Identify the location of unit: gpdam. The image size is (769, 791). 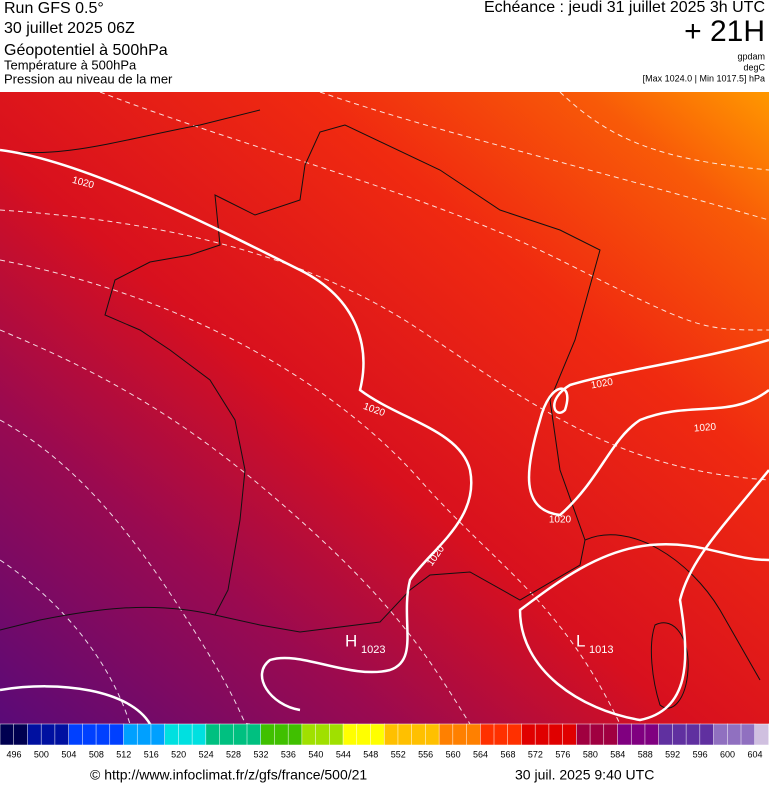
(751, 56).